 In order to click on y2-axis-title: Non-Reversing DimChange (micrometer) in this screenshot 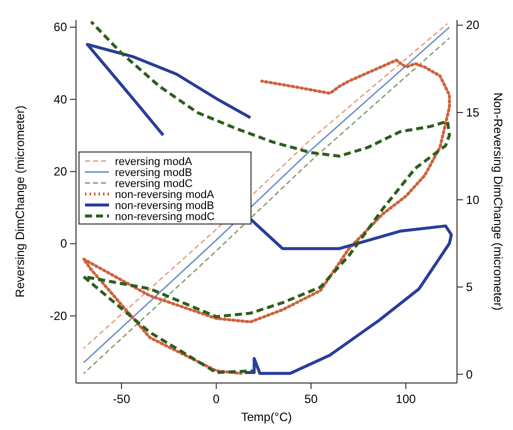, I will do `click(498, 201)`.